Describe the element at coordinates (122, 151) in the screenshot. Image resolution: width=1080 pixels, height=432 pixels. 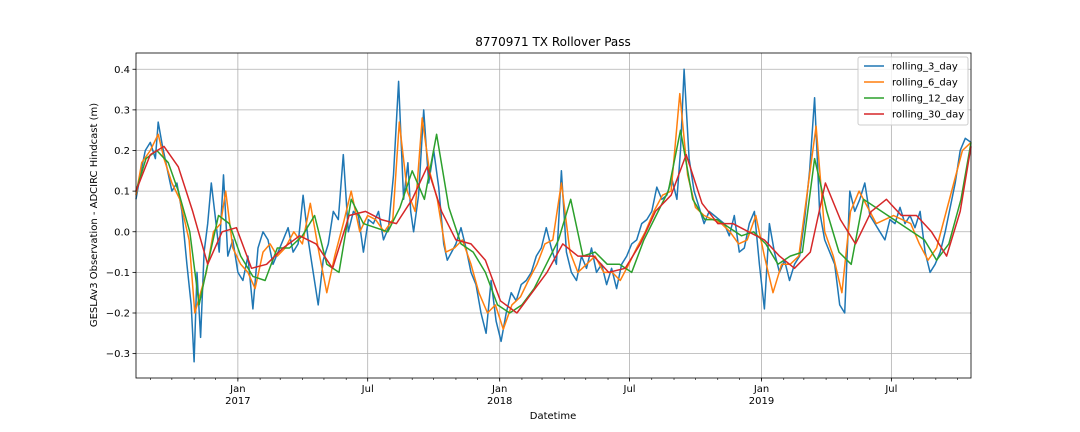
I see `y-tick-label: 0.2` at that location.